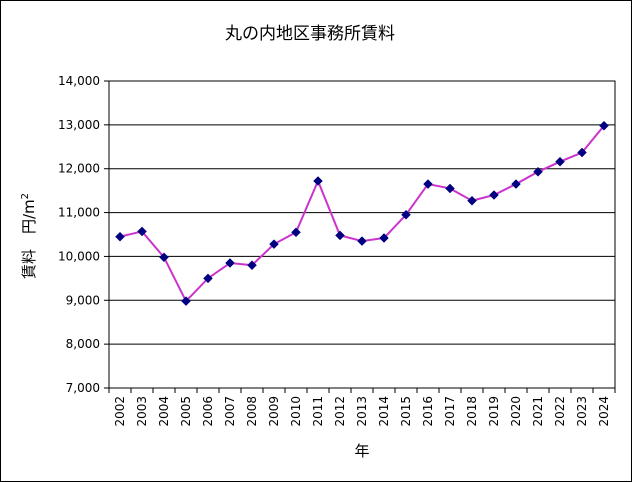  I want to click on x-tick-label: 2019, so click(494, 411).